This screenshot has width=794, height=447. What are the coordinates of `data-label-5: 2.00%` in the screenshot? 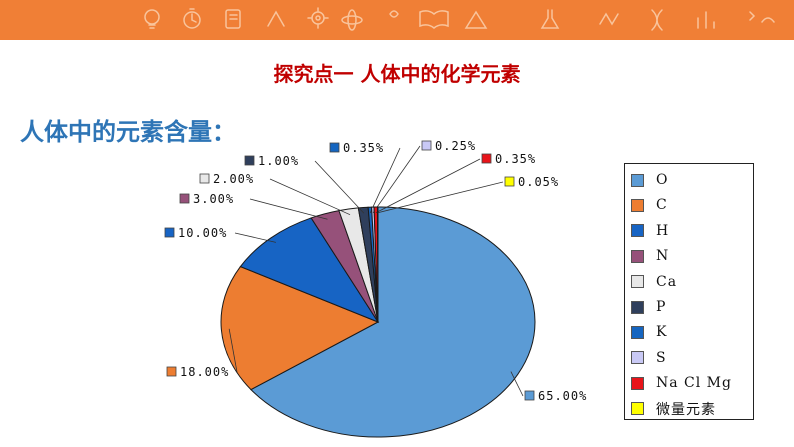 It's located at (233, 179).